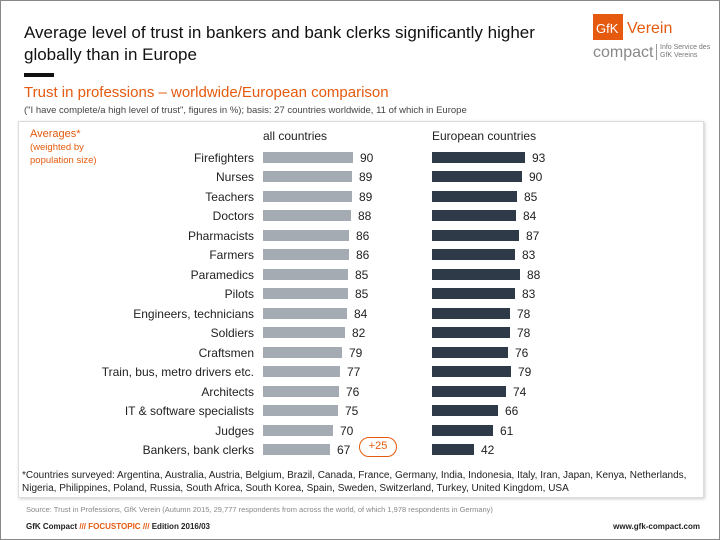 This screenshot has width=720, height=540. Describe the element at coordinates (632, 37) in the screenshot. I see `gfk-verein-logo: GfK Verein compact` at that location.